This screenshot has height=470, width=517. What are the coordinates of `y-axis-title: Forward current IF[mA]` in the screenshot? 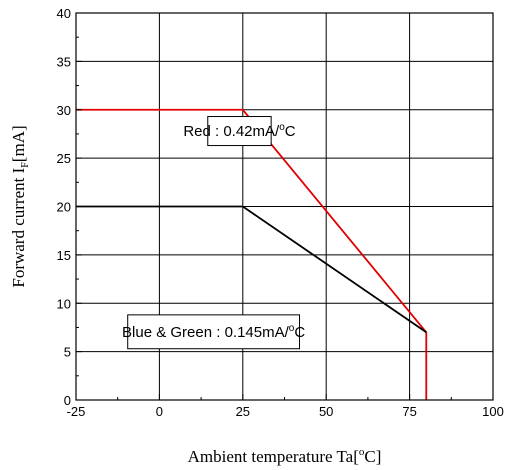 It's located at (20, 206).